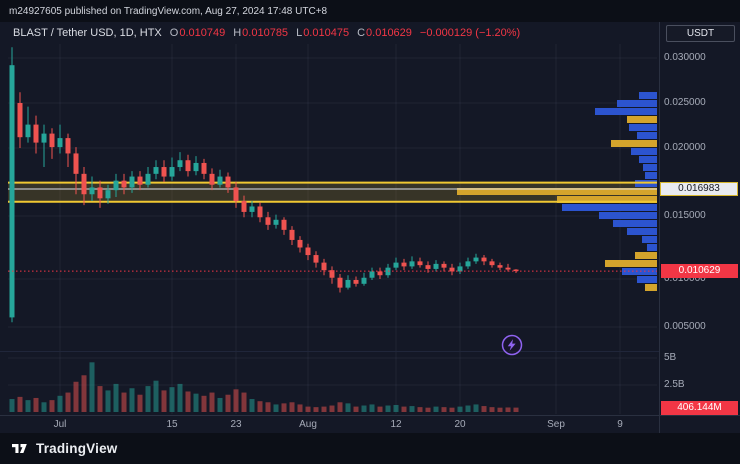 This screenshot has height=464, width=740. Describe the element at coordinates (174, 33) in the screenshot. I see `open-label: O` at that location.